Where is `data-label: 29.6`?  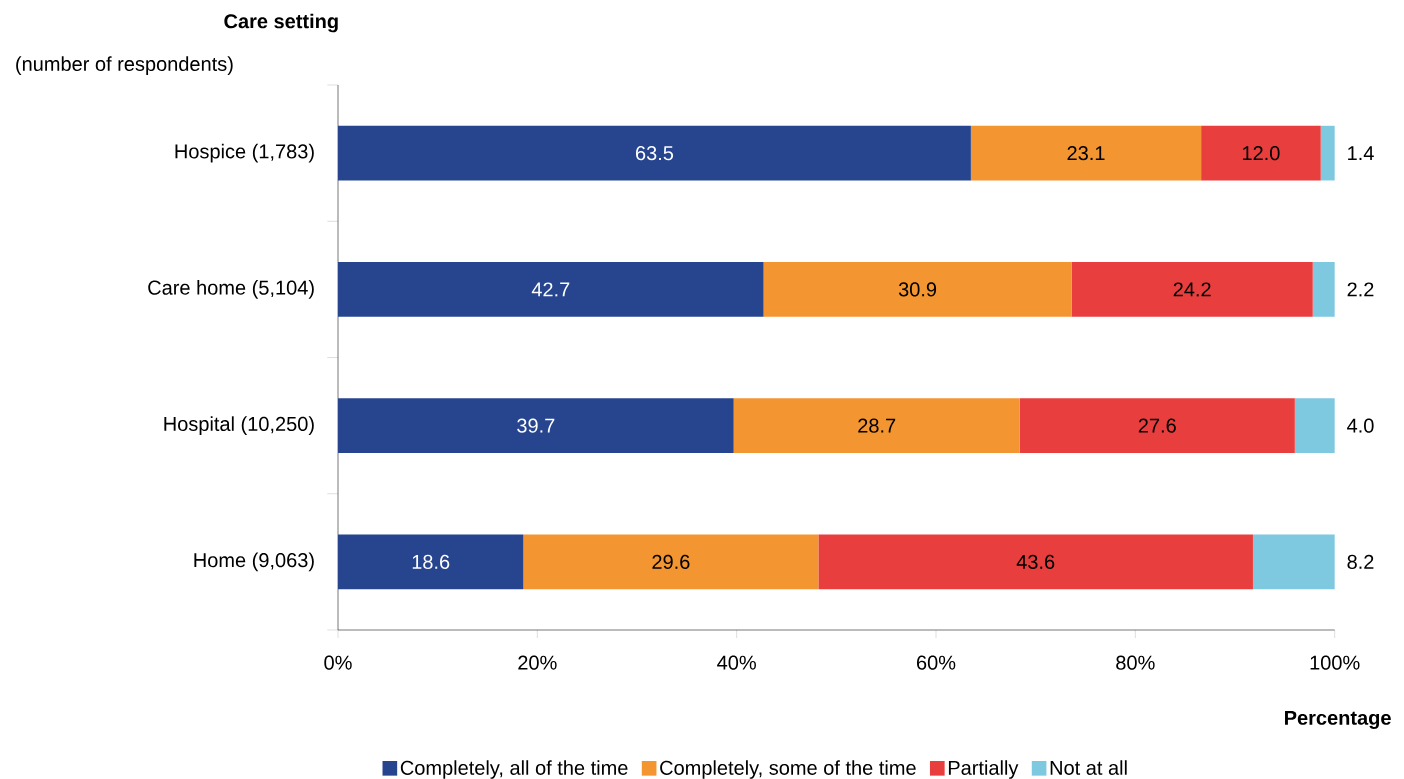
data-label: 29.6 is located at coordinates (671, 561).